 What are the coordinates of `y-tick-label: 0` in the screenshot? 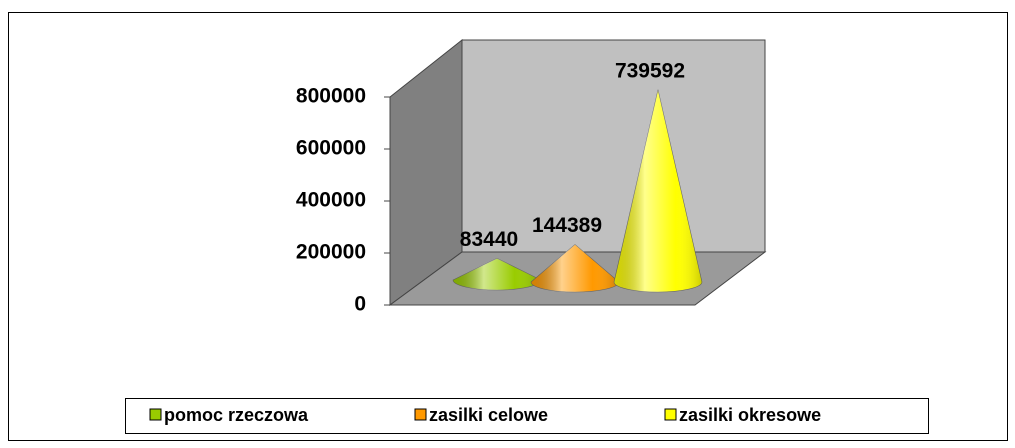 It's located at (360, 304).